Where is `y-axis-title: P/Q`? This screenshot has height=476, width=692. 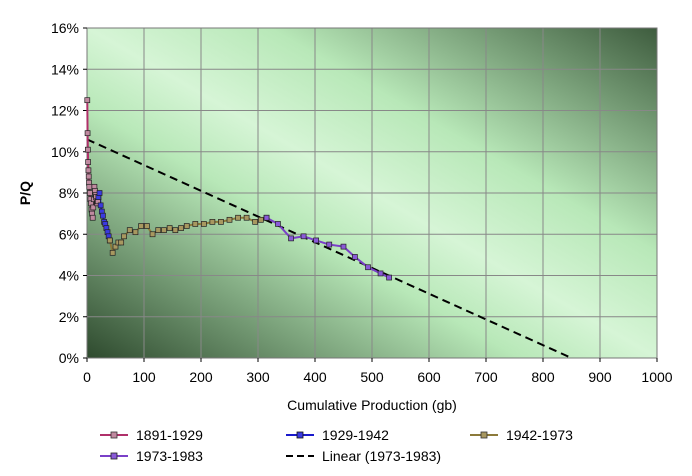 y-axis-title: P/Q is located at coordinates (25, 193).